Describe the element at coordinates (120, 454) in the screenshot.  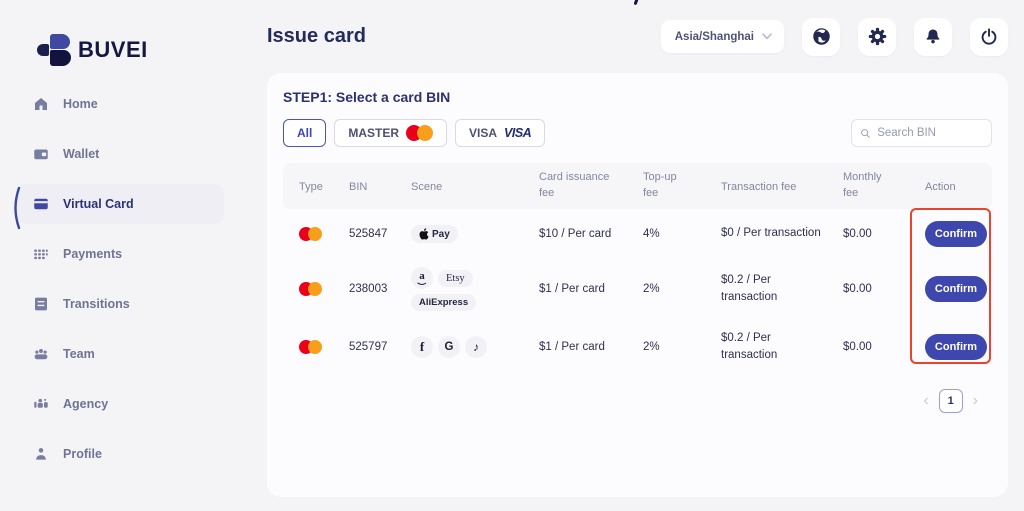
I see `sidebar-item-profile: Profile` at that location.